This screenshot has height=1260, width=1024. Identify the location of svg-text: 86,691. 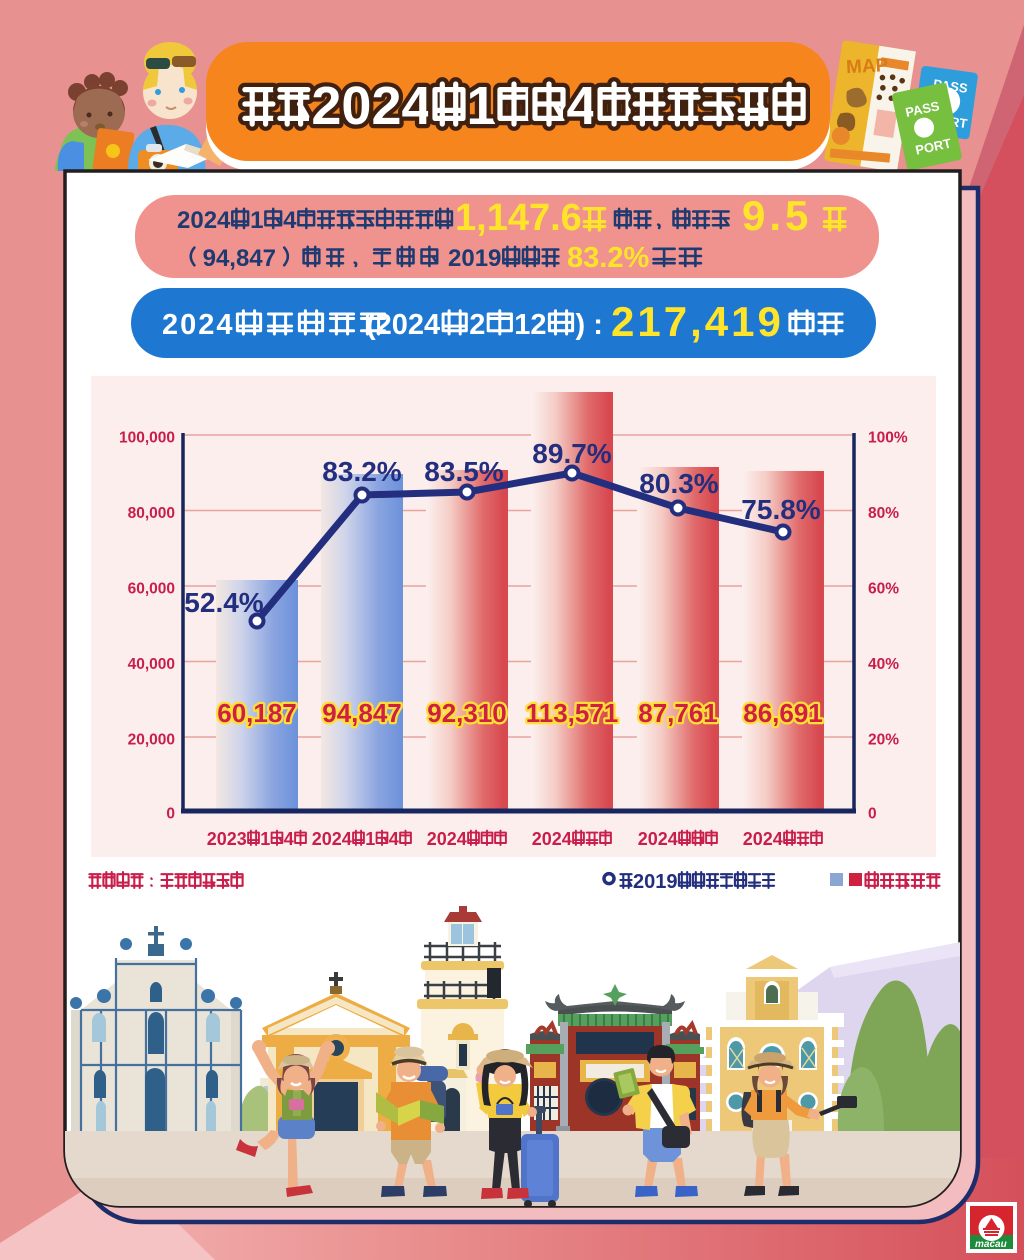
(783, 713).